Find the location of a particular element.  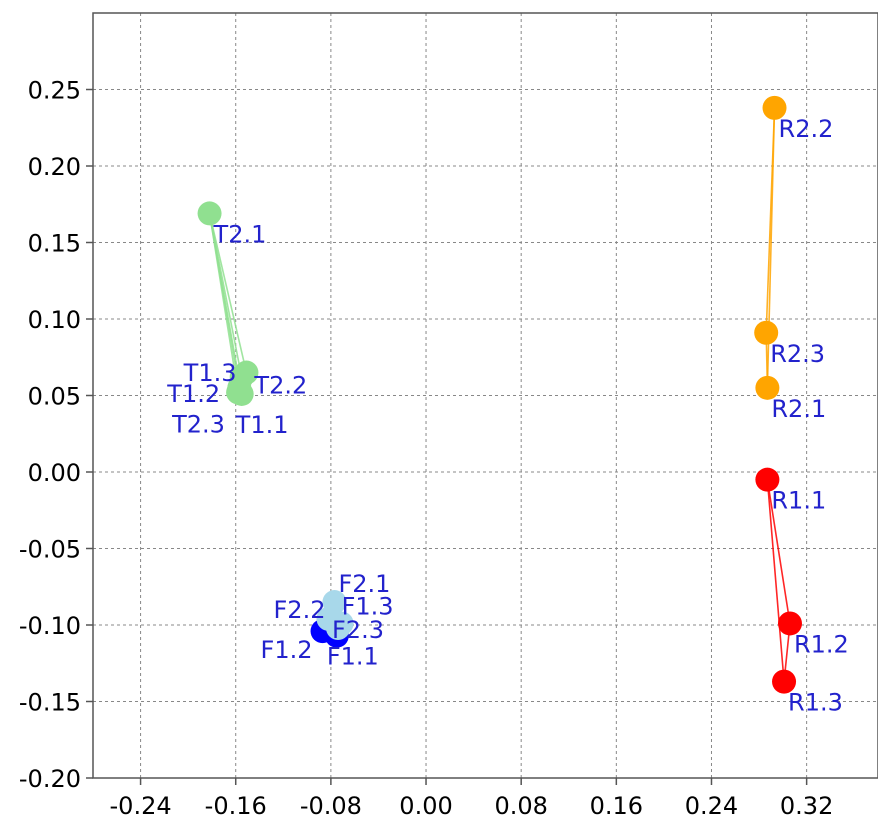

point-label: T1.1 is located at coordinates (262, 425).